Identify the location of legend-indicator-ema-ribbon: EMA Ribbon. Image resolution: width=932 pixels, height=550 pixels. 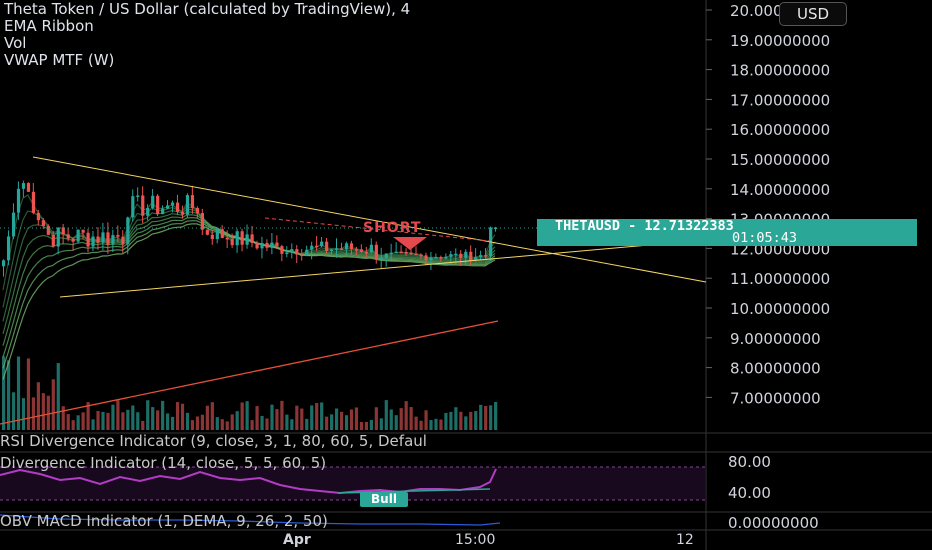
(49, 26).